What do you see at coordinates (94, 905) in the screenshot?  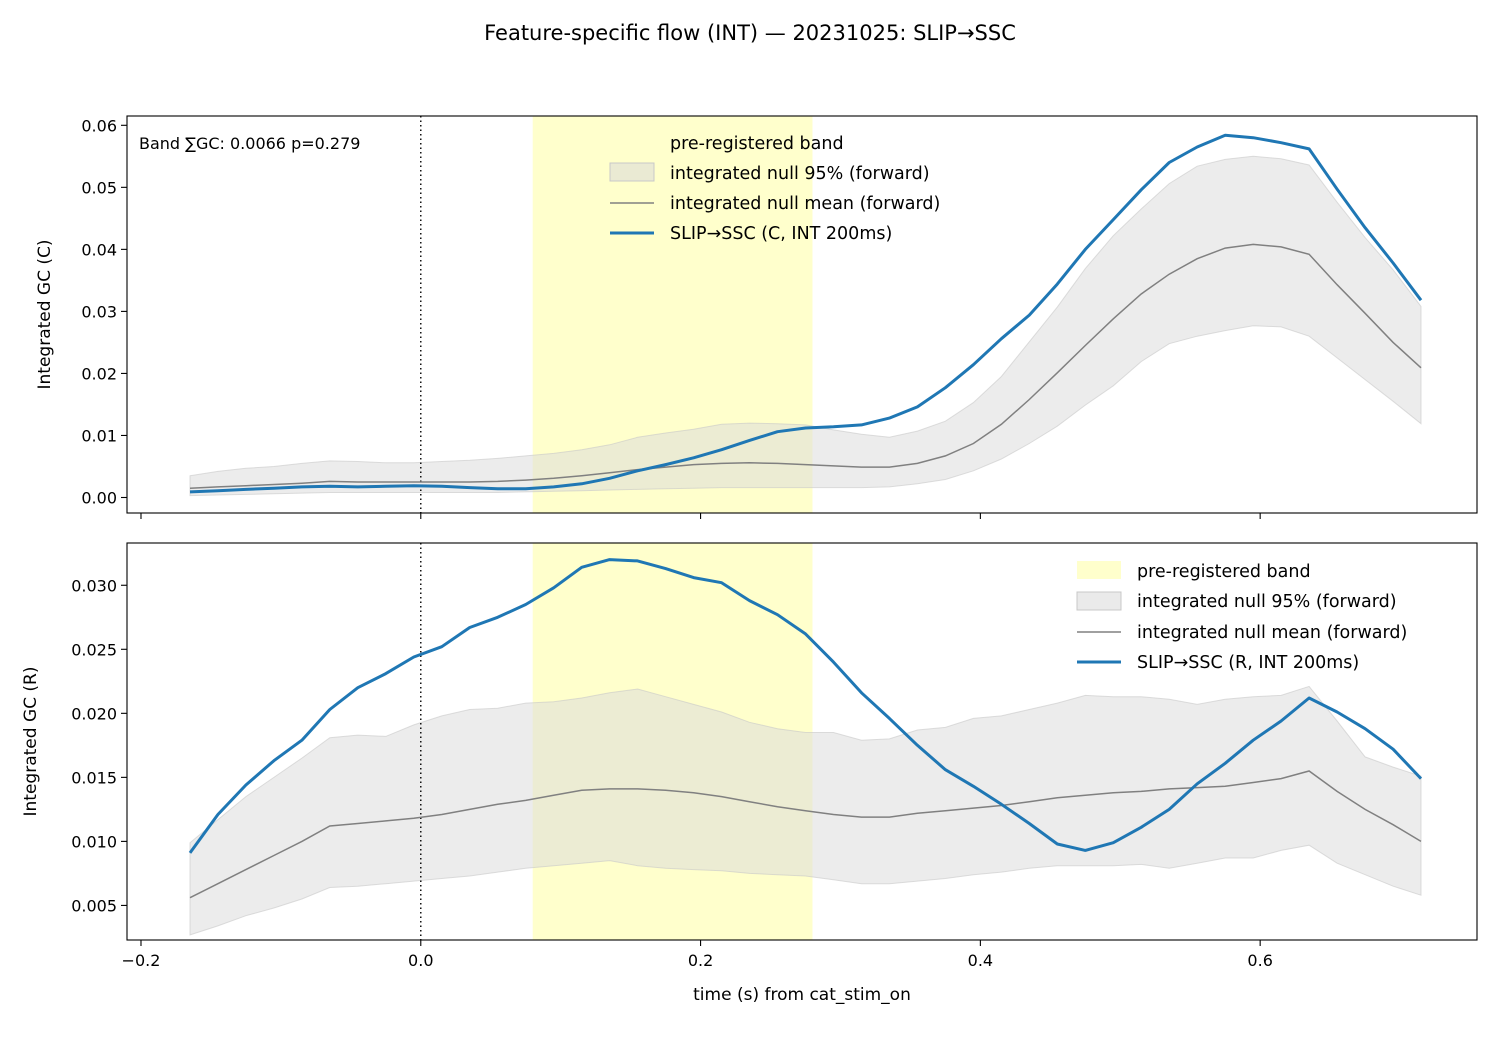 I see `y-tick-label: 0.005` at bounding box center [94, 905].